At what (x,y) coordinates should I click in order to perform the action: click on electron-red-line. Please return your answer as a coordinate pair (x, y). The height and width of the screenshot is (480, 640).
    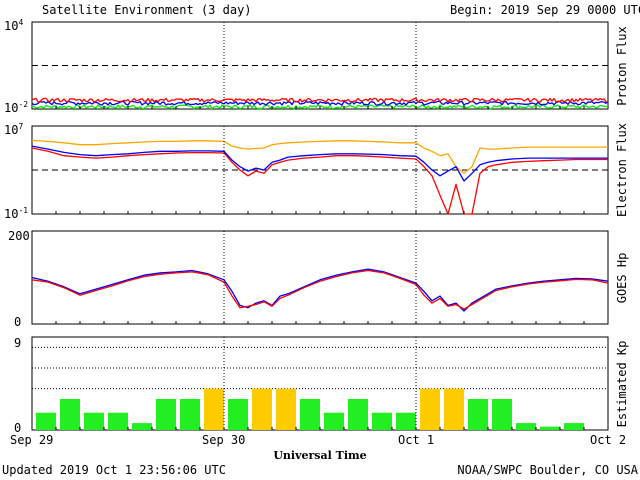
    Looking at the image, I should click on (319, 181).